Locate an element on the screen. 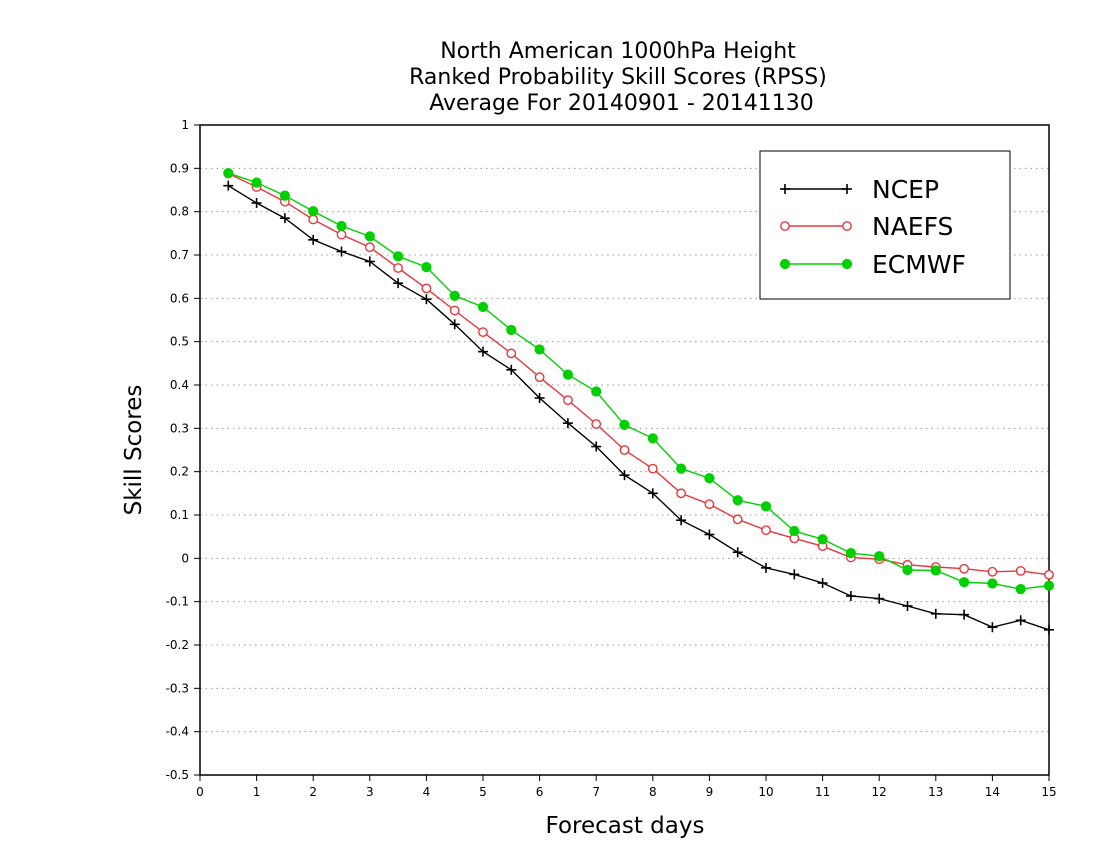 This screenshot has height=850, width=1100. y-tick-label: 0.8 is located at coordinates (179, 212).